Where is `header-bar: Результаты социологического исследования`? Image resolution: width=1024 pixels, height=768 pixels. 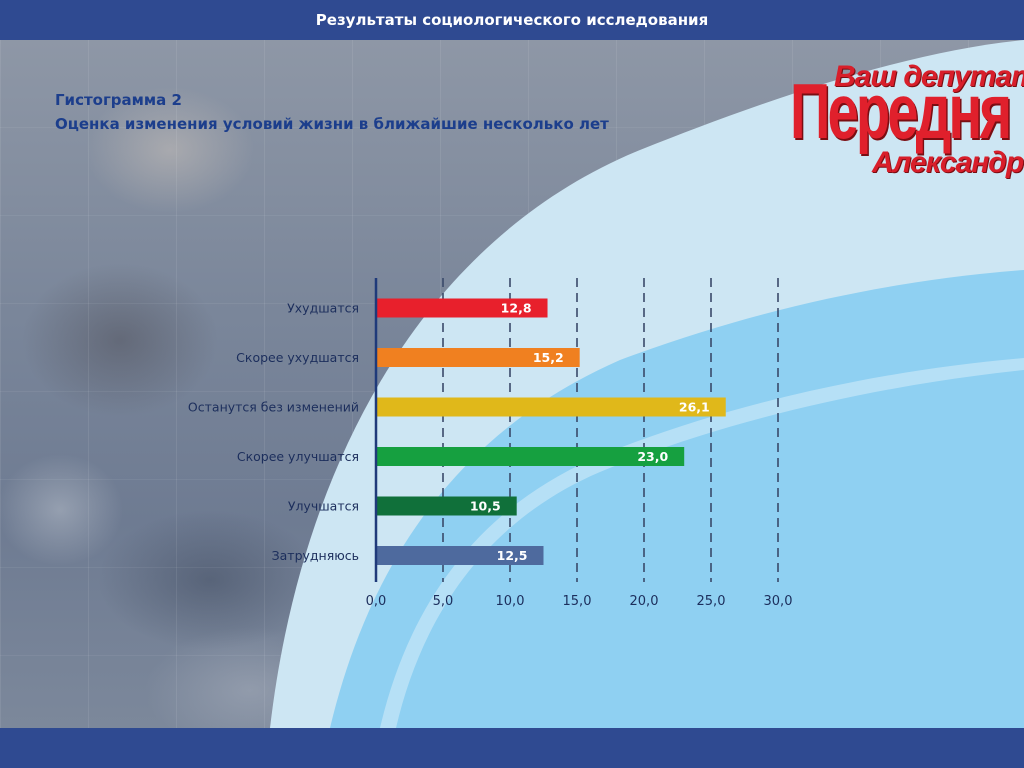 header-bar: Результаты социологического исследования is located at coordinates (512, 20).